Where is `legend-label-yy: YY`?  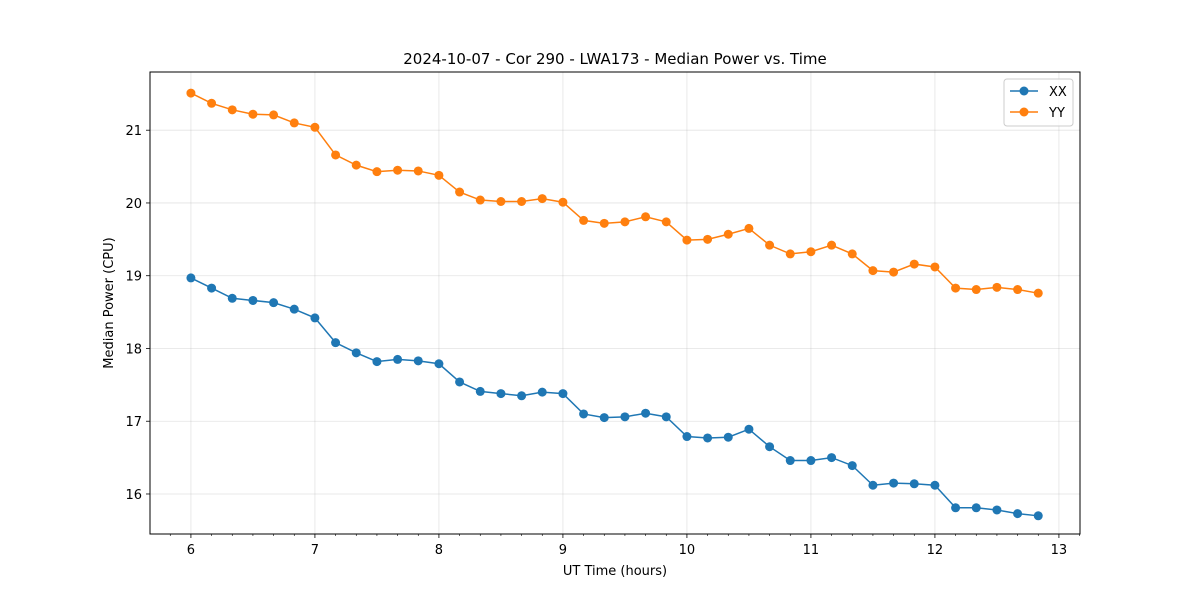
legend-label-yy: YY is located at coordinates (1056, 113).